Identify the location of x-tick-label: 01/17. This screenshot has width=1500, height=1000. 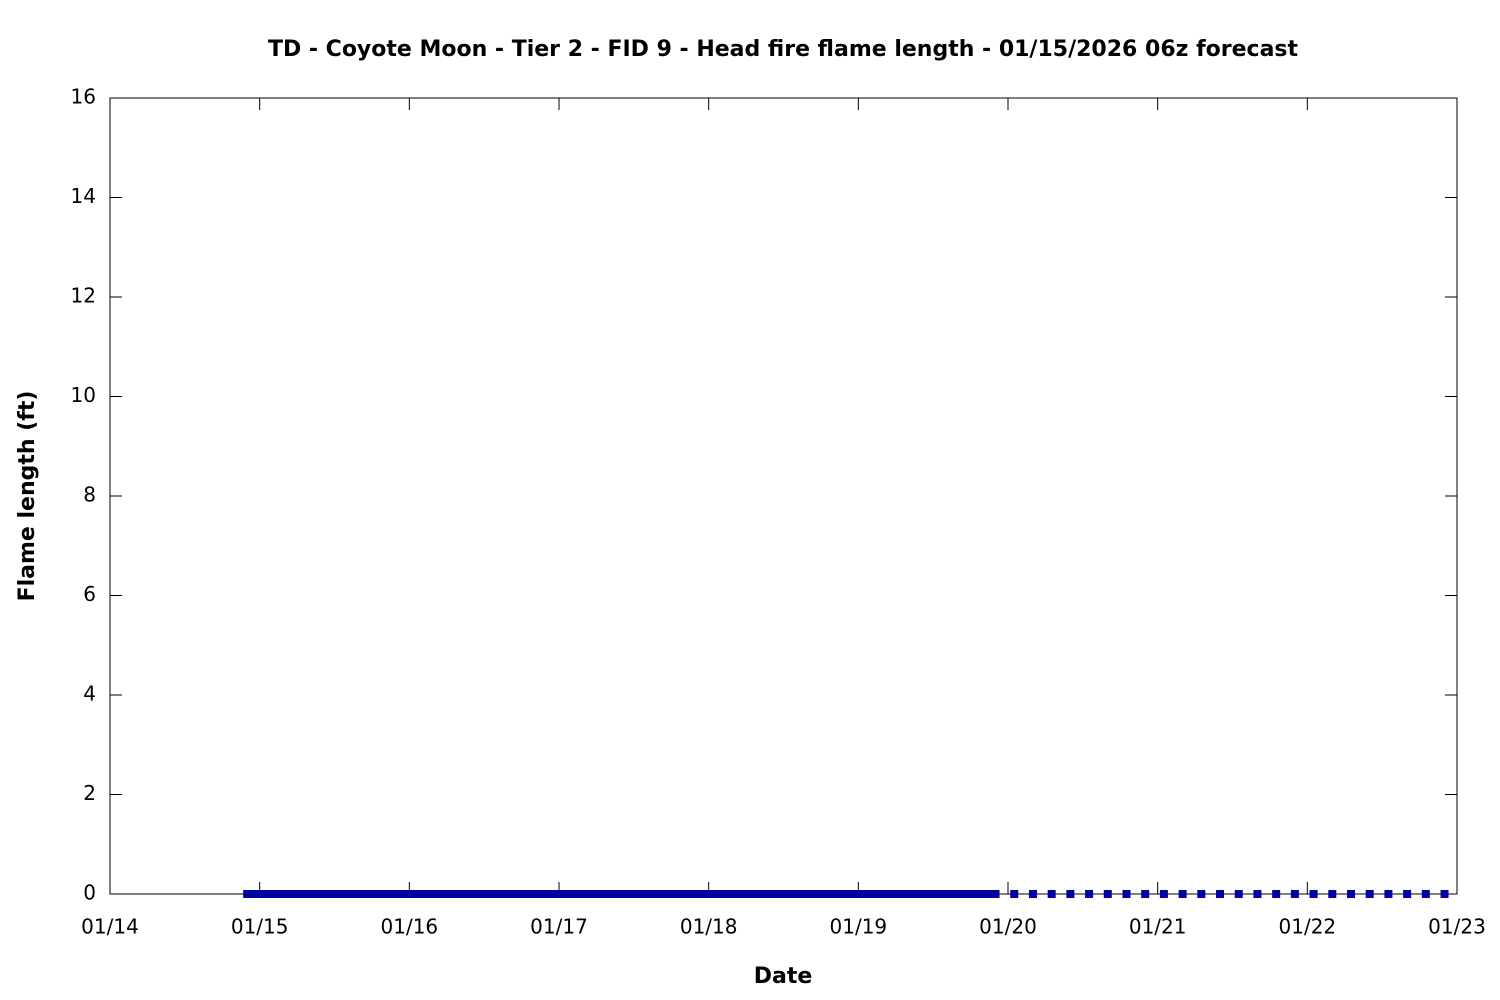
(559, 927).